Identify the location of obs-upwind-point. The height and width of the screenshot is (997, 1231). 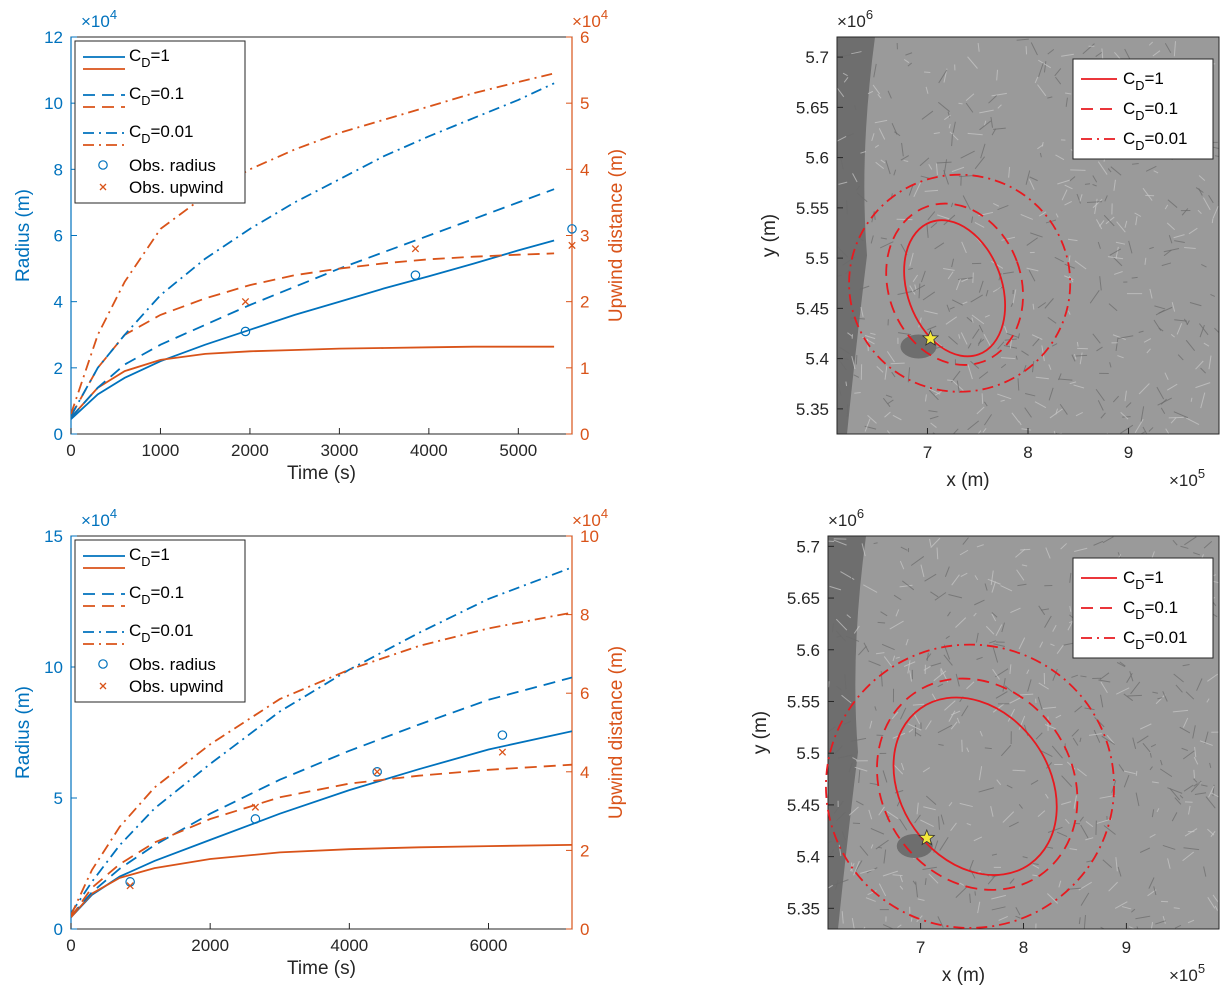
(502, 752).